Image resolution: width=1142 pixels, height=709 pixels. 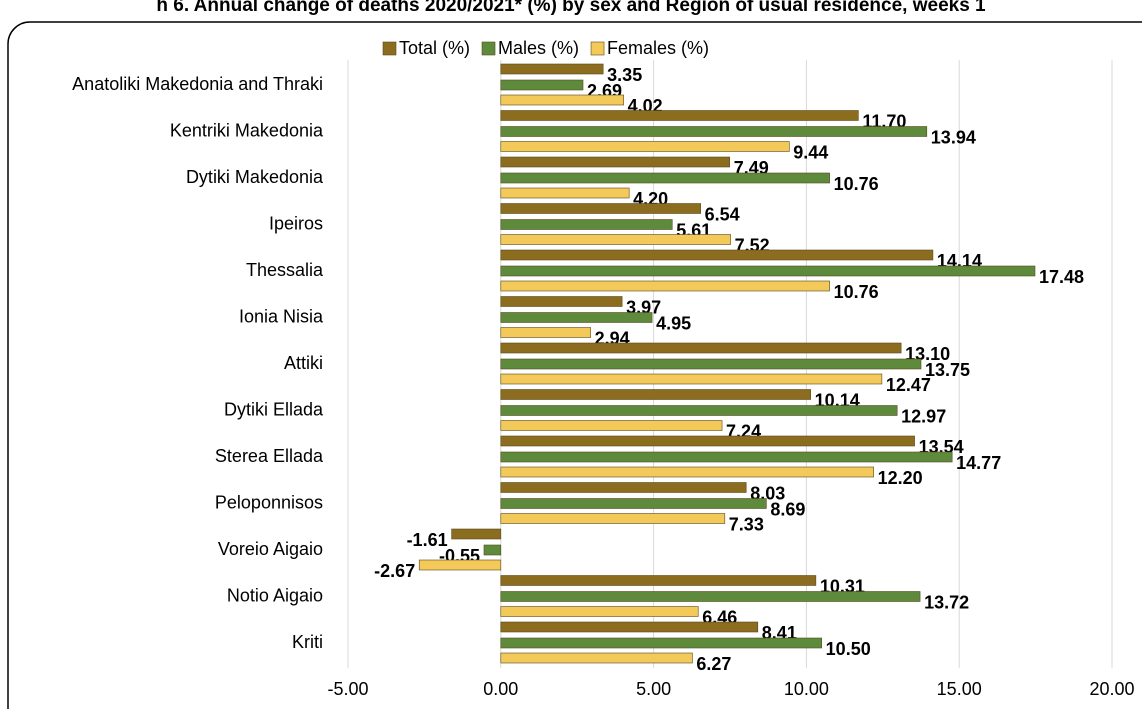 What do you see at coordinates (806, 689) in the screenshot?
I see `x-tick-label: 10.00` at bounding box center [806, 689].